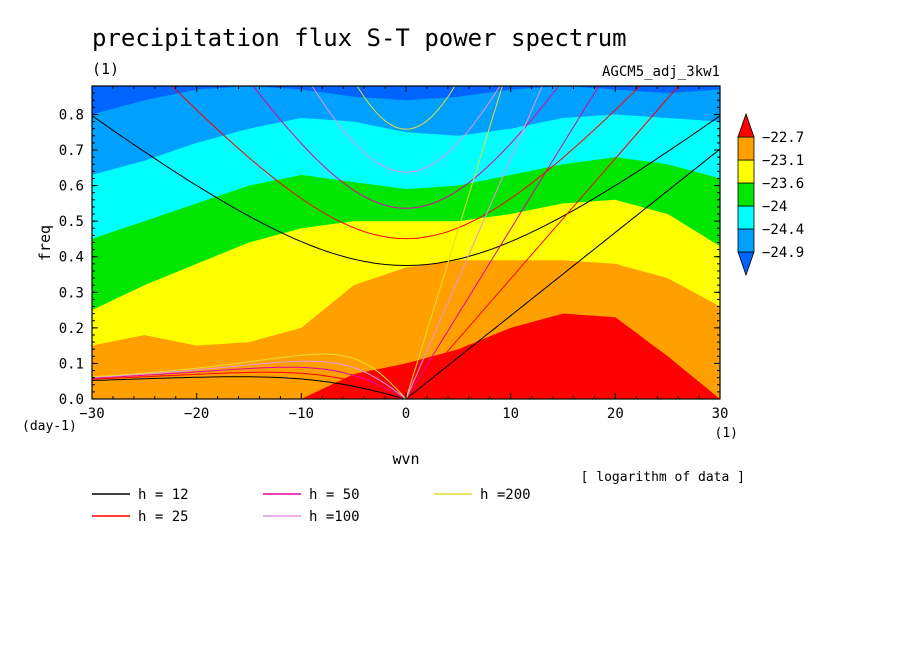 The height and width of the screenshot is (654, 904). I want to click on y-tick-label: 0.4, so click(71, 258).